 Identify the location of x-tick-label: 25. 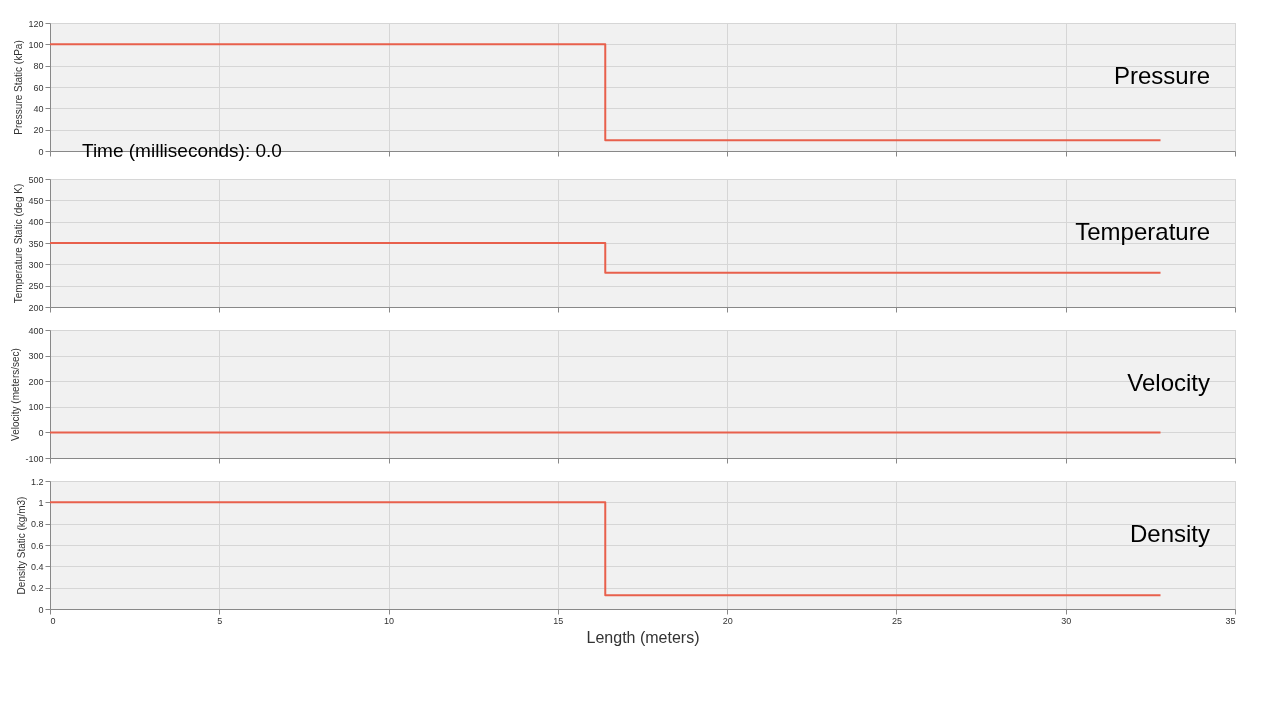
(896, 620).